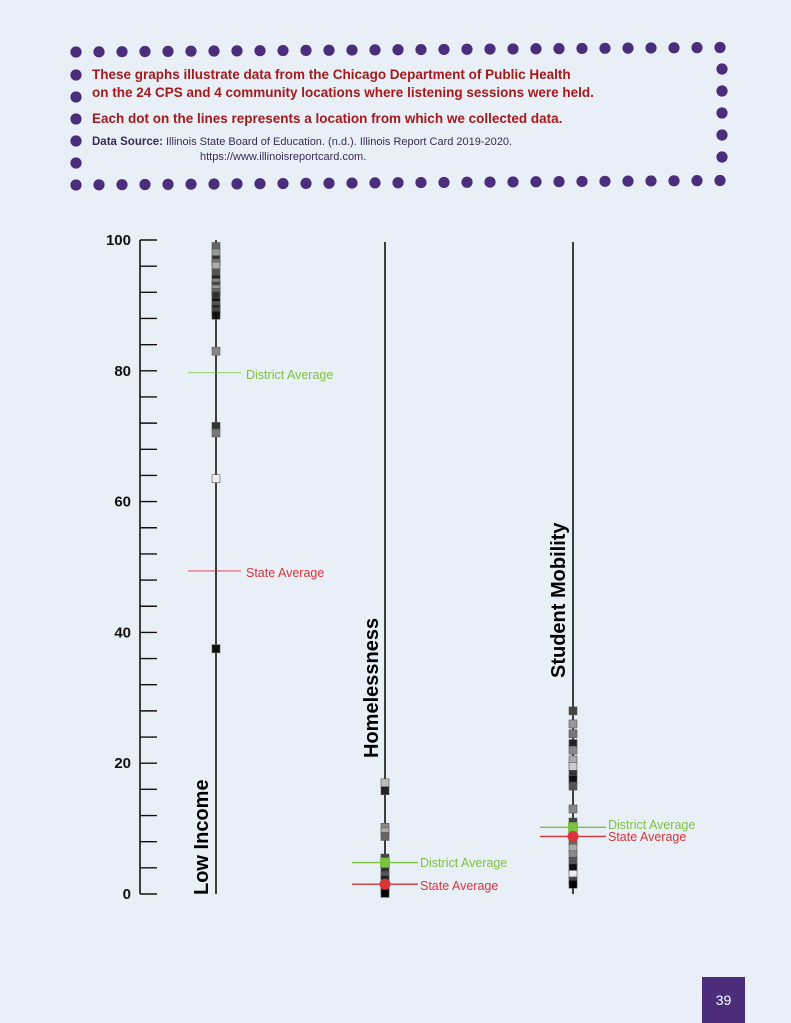 This screenshot has height=1023, width=791. I want to click on series-label: Low Income, so click(202, 837).